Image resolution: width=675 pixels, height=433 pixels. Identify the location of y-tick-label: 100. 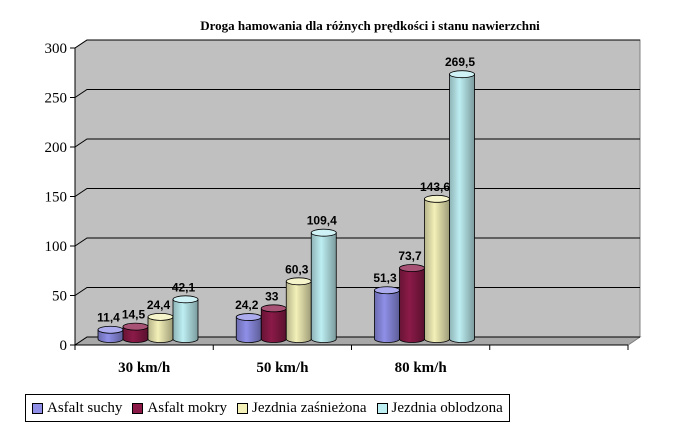
(56, 247).